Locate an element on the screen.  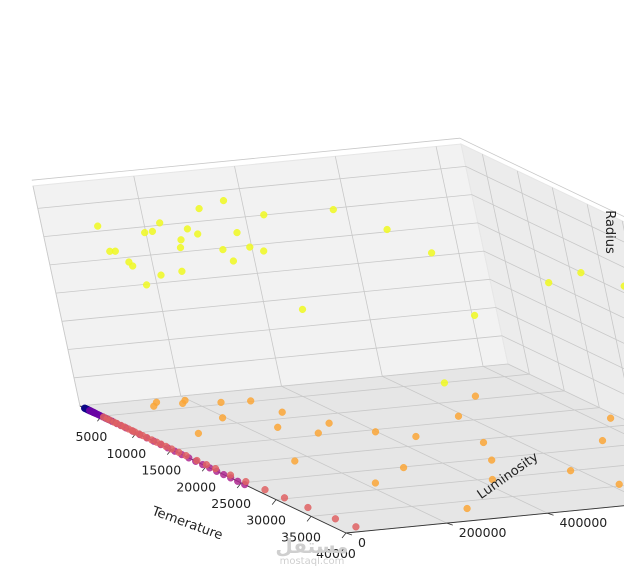
x-tick-label: 30000 is located at coordinates (266, 520).